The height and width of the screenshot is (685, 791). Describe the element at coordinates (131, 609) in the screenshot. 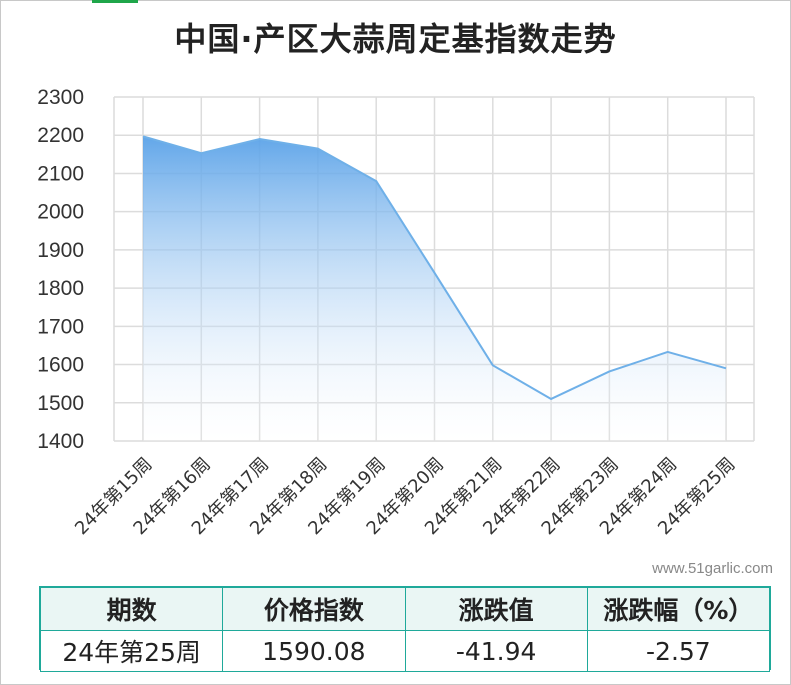

I see `header-period: 期数` at that location.